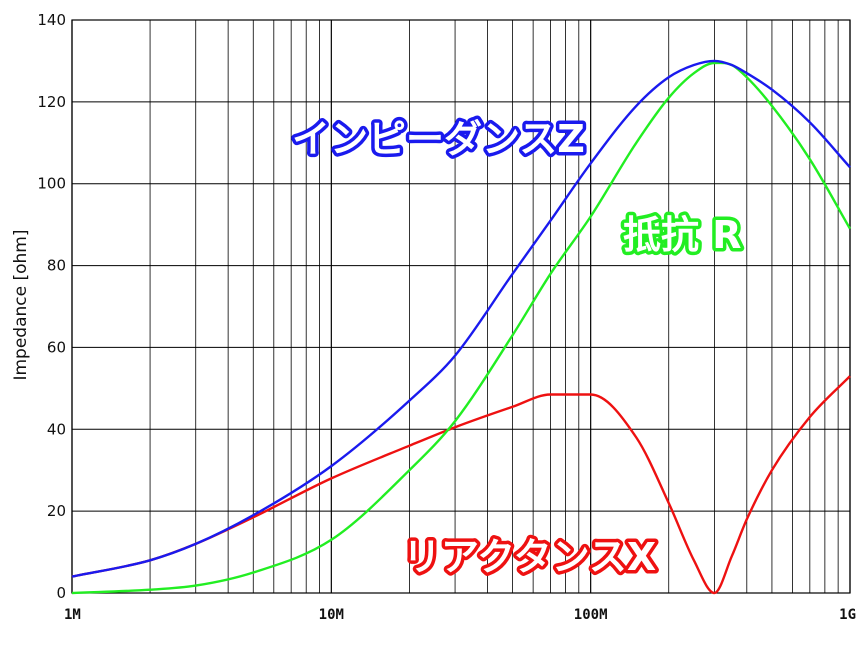  I want to click on x-tick-label: 100M, so click(591, 615).